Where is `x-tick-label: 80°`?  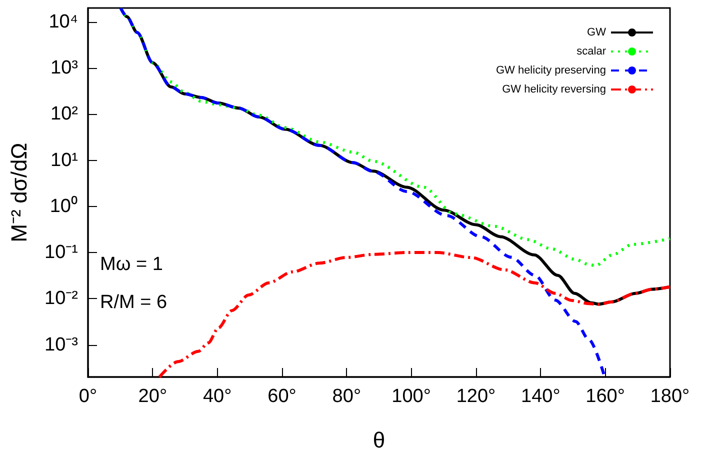
x-tick-label: 80° is located at coordinates (347, 396).